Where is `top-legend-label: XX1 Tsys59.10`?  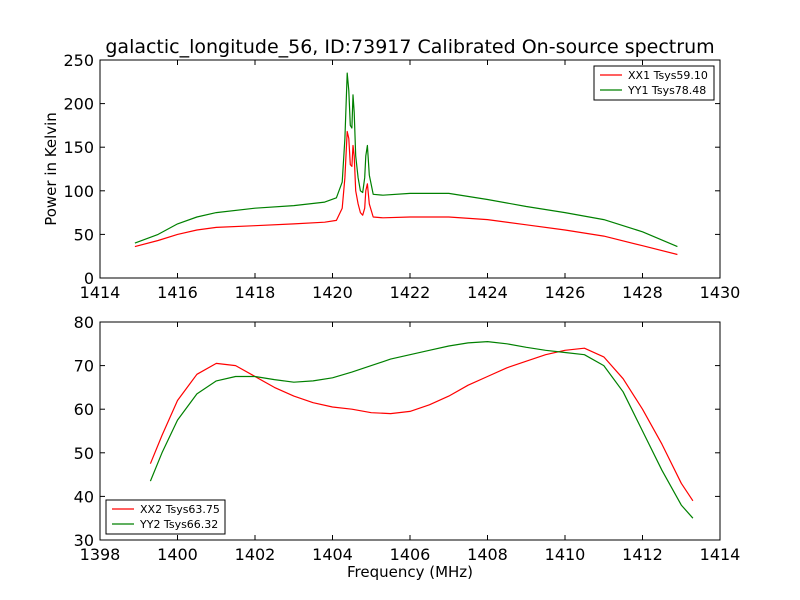
top-legend-label: XX1 Tsys59.10 is located at coordinates (668, 75).